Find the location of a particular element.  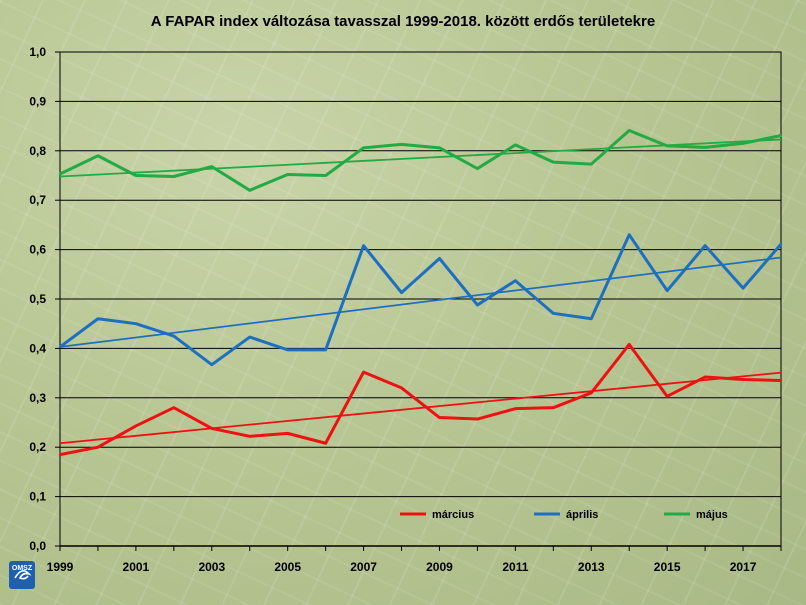

y-tick-label: 1,0 is located at coordinates (37, 52).